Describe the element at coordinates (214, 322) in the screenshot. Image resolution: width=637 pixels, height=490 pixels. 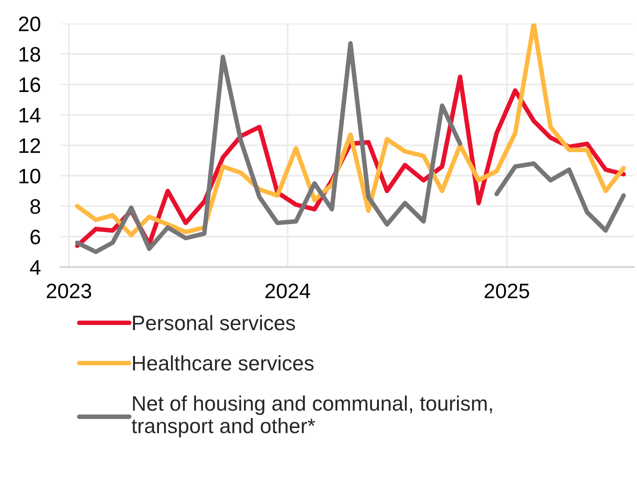
I see `legend-label: Personal services` at that location.